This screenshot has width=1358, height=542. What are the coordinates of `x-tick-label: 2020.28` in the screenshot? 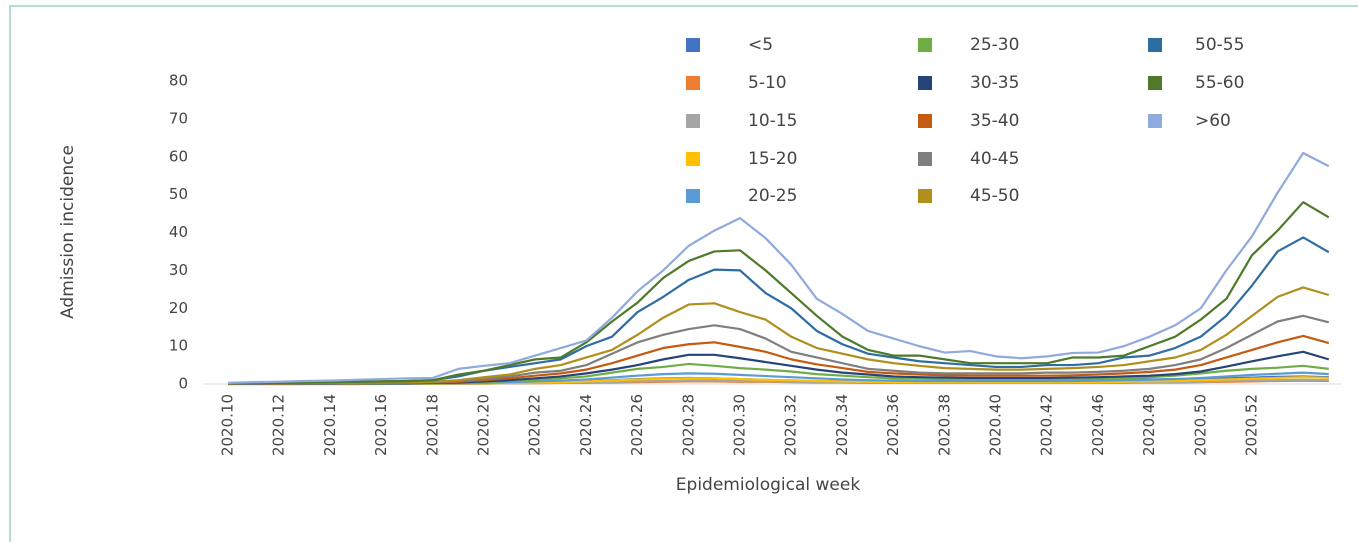 It's located at (688, 425).